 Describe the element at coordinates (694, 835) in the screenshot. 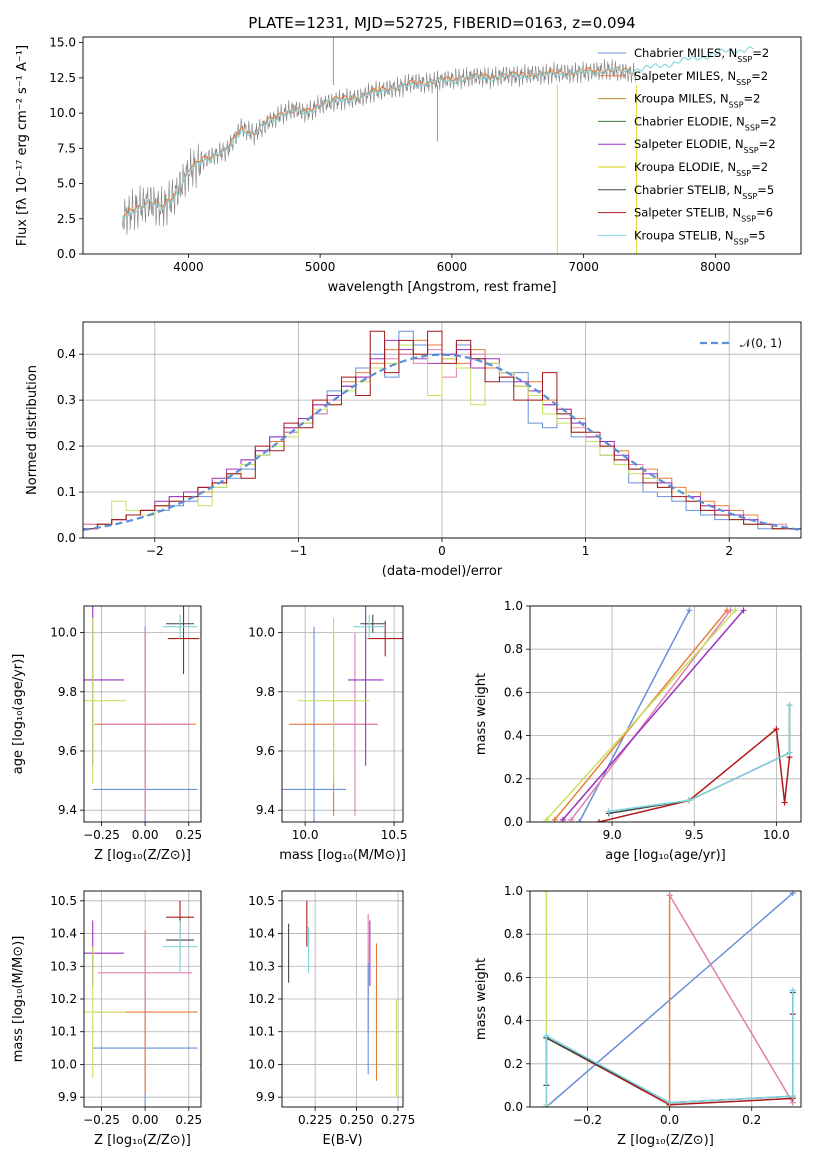

I see `x-tick-label: 9.5` at that location.